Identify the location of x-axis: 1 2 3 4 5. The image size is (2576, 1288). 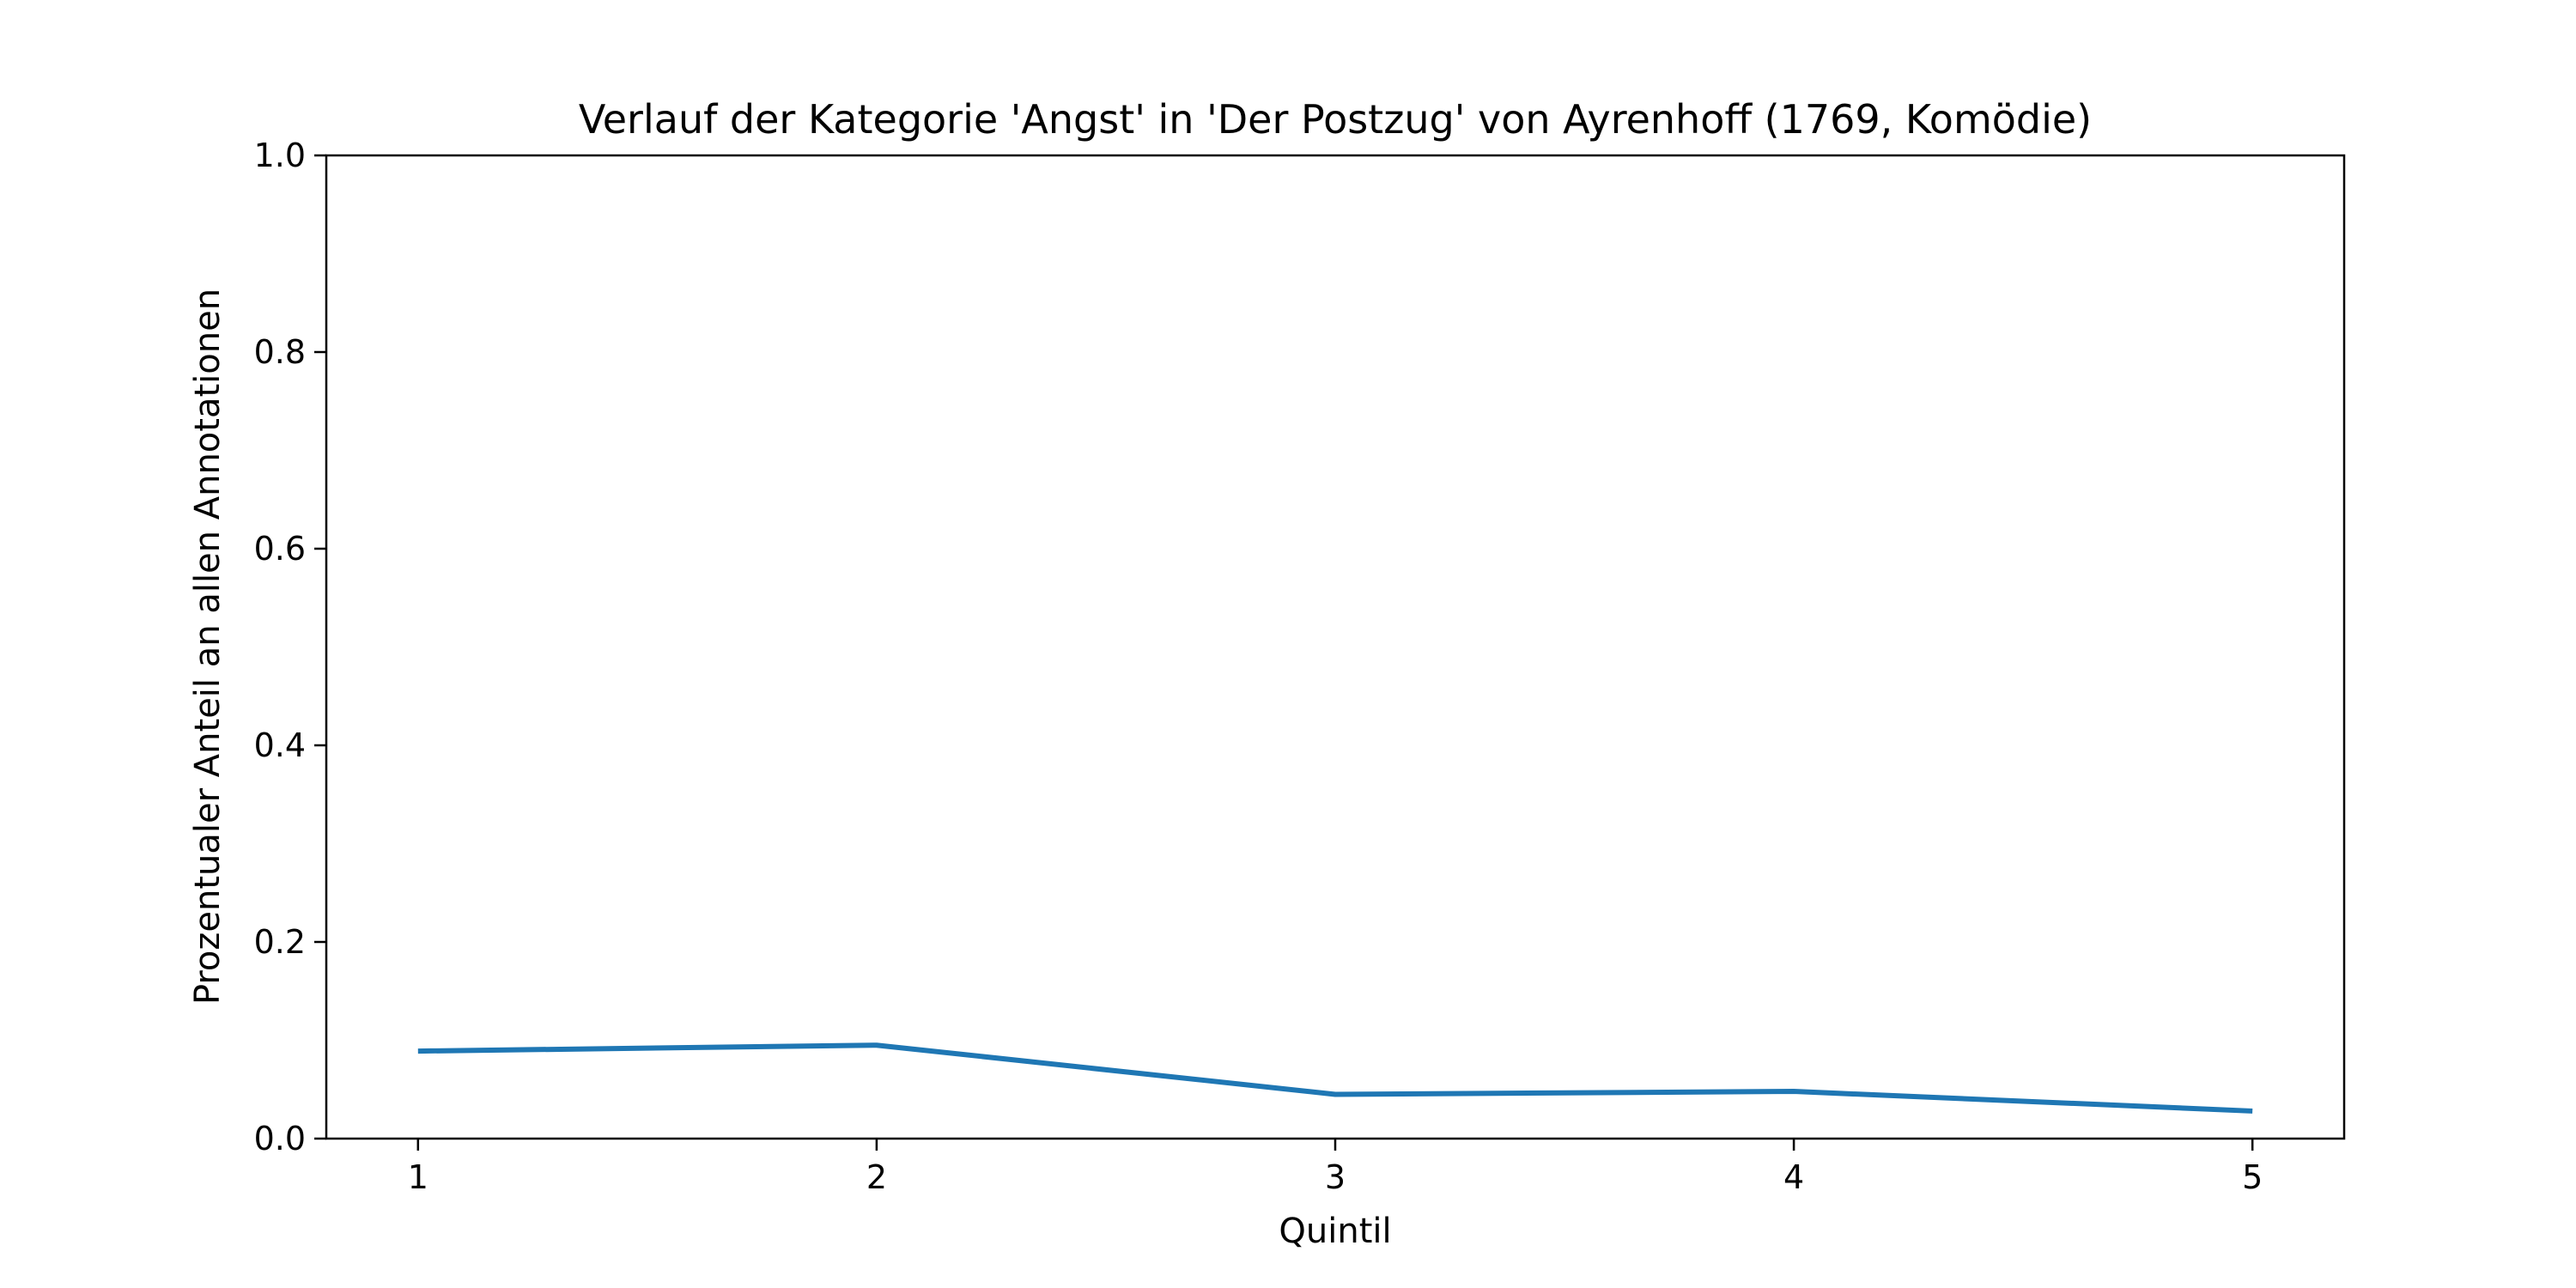
(1335, 1167).